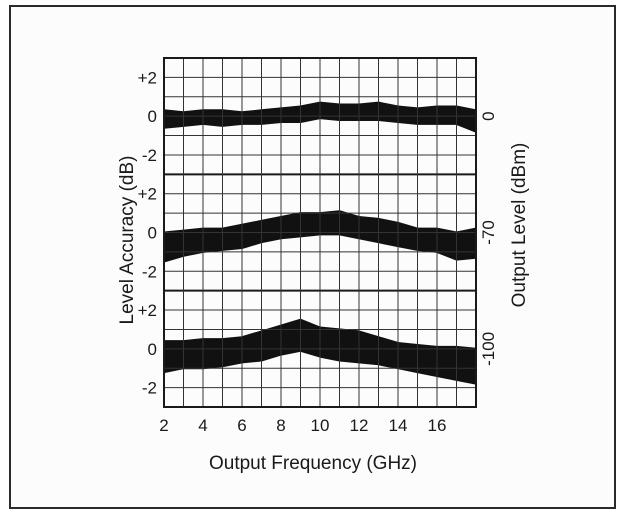 The width and height of the screenshot is (622, 516). What do you see at coordinates (280, 425) in the screenshot?
I see `x-tick-label: 8` at bounding box center [280, 425].